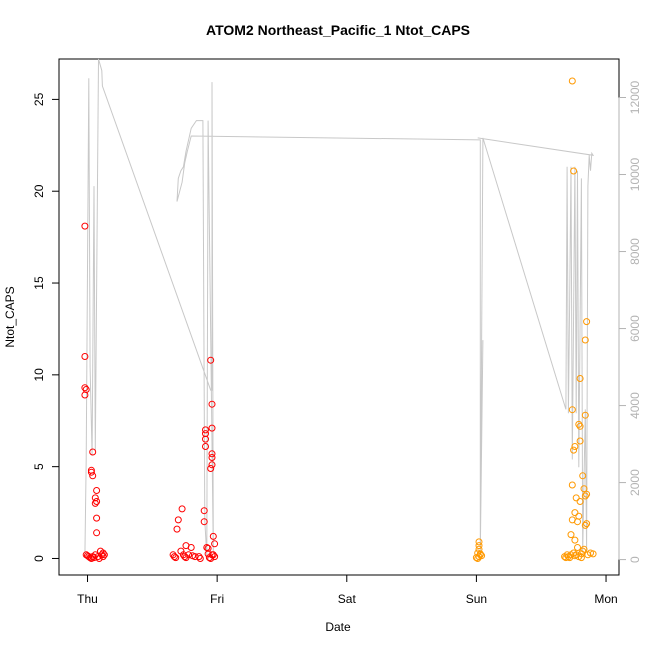 This screenshot has width=650, height=650. Describe the element at coordinates (39, 191) in the screenshot. I see `y-tick-label: 20` at that location.